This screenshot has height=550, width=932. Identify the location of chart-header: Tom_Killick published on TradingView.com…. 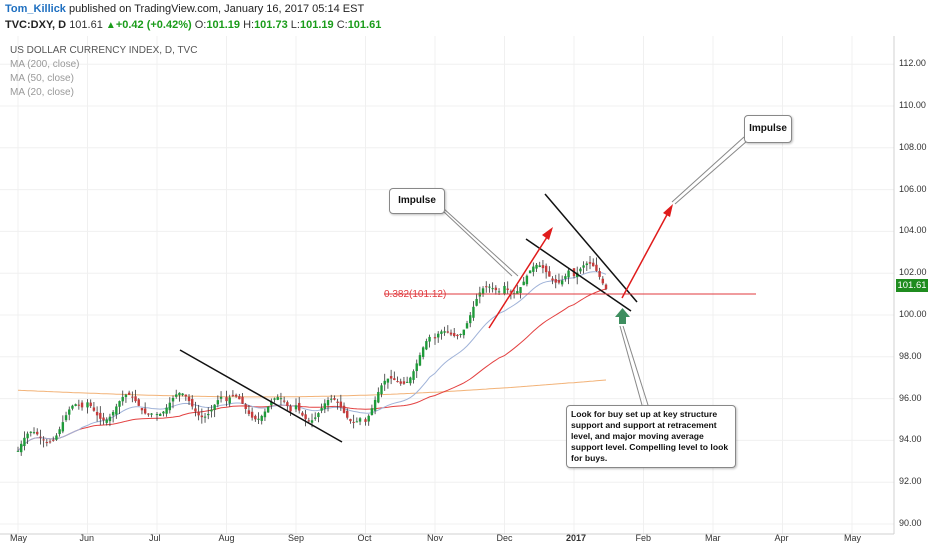
(466, 18).